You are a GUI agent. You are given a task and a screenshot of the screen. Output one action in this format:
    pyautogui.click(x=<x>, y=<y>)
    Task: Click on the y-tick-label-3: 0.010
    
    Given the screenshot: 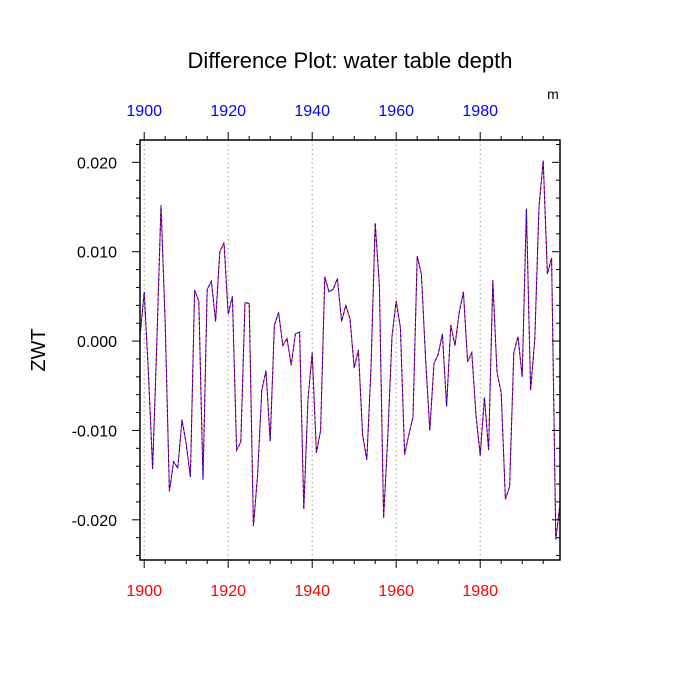 What is the action you would take?
    pyautogui.click(x=97, y=253)
    